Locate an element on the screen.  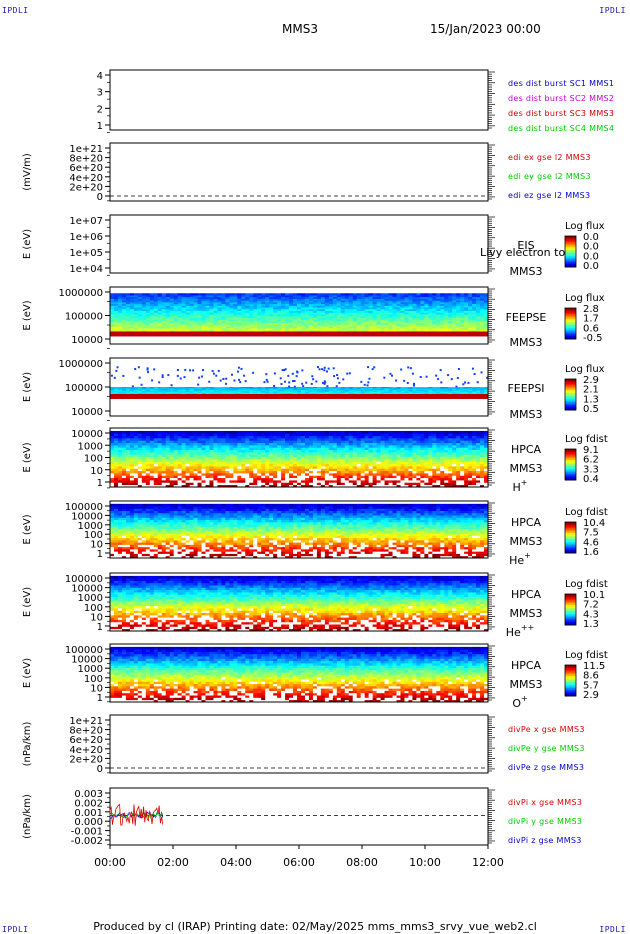
y-tick-label: 10000 is located at coordinates (87, 340).